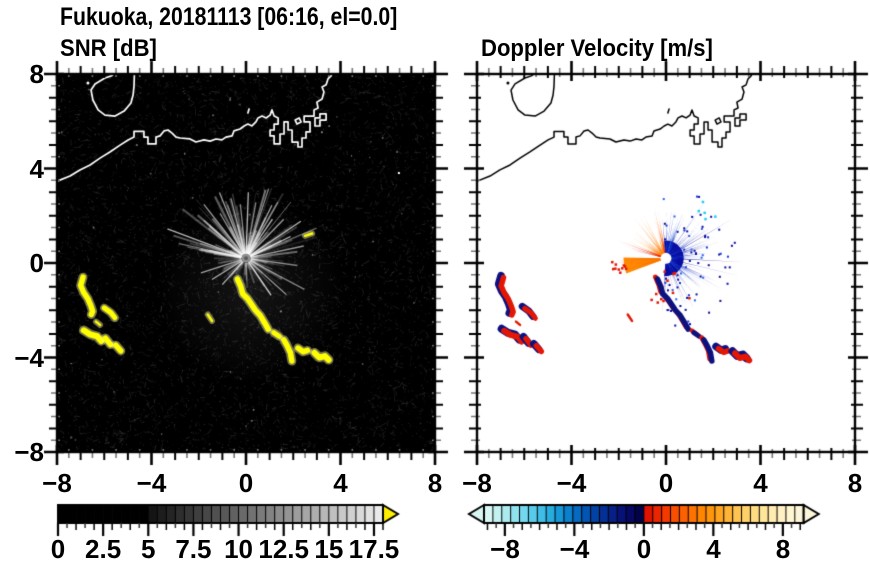 This screenshot has width=870, height=570. What do you see at coordinates (36, 263) in the screenshot?
I see `snr-y-tick-label: 0` at bounding box center [36, 263].